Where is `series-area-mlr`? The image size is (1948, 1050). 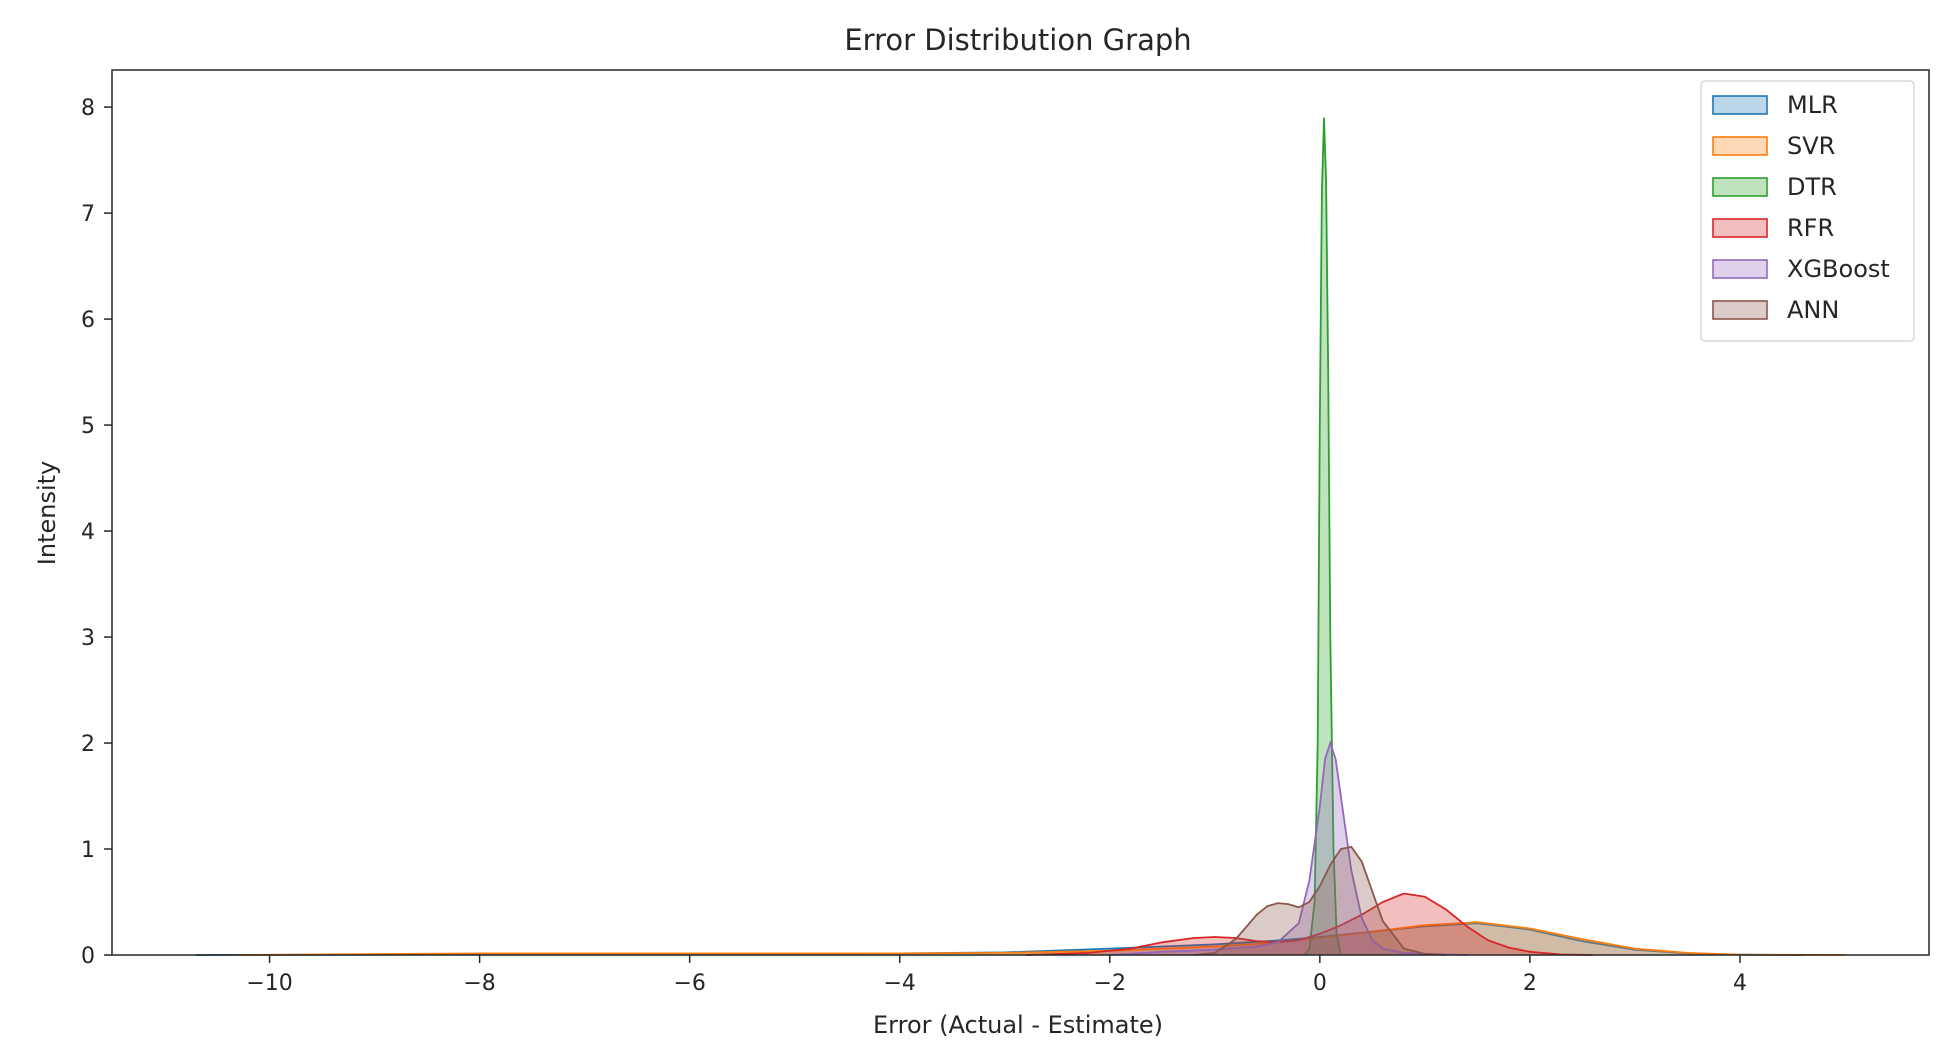 series-area-mlr is located at coordinates (999, 939).